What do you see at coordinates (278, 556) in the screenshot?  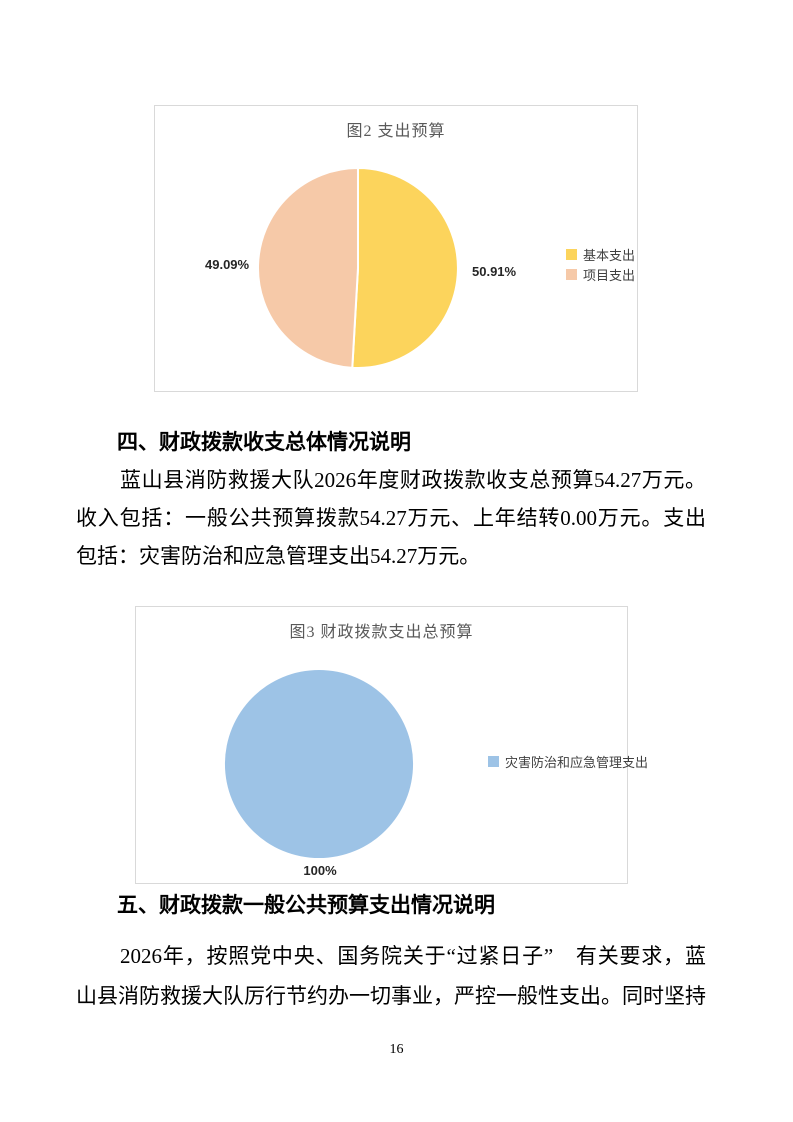 I see `paragraph-line: 包括：灾害防治和应急管理支出54.27万元。` at bounding box center [278, 556].